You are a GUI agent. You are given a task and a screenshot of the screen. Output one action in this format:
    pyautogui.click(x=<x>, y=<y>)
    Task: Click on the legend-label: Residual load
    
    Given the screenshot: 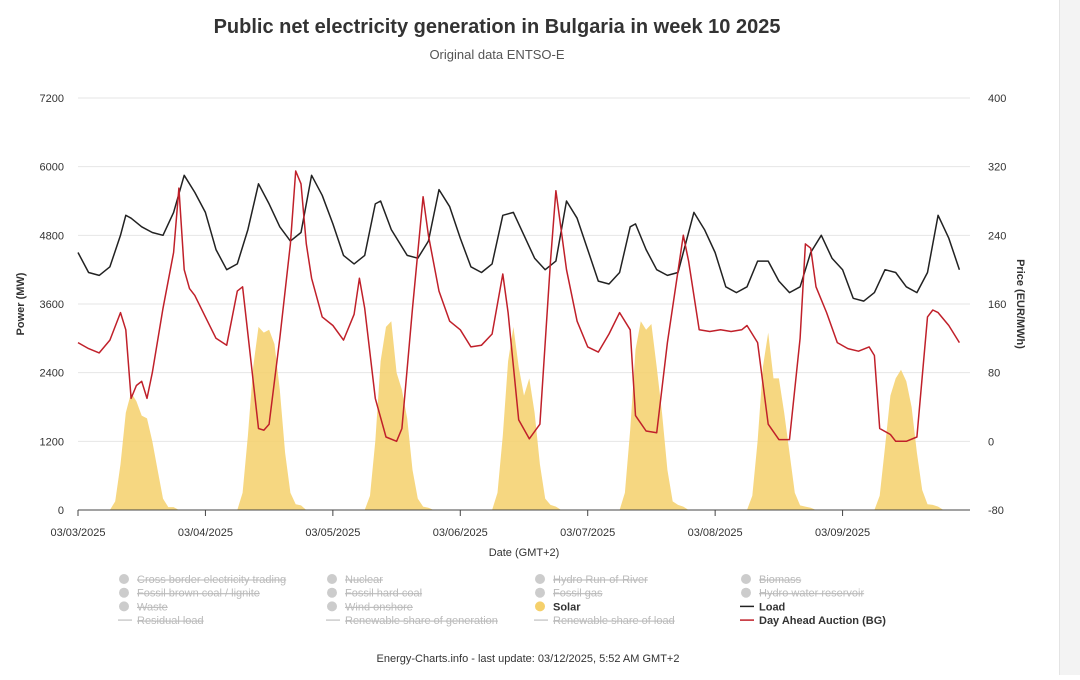 What is the action you would take?
    pyautogui.click(x=170, y=621)
    